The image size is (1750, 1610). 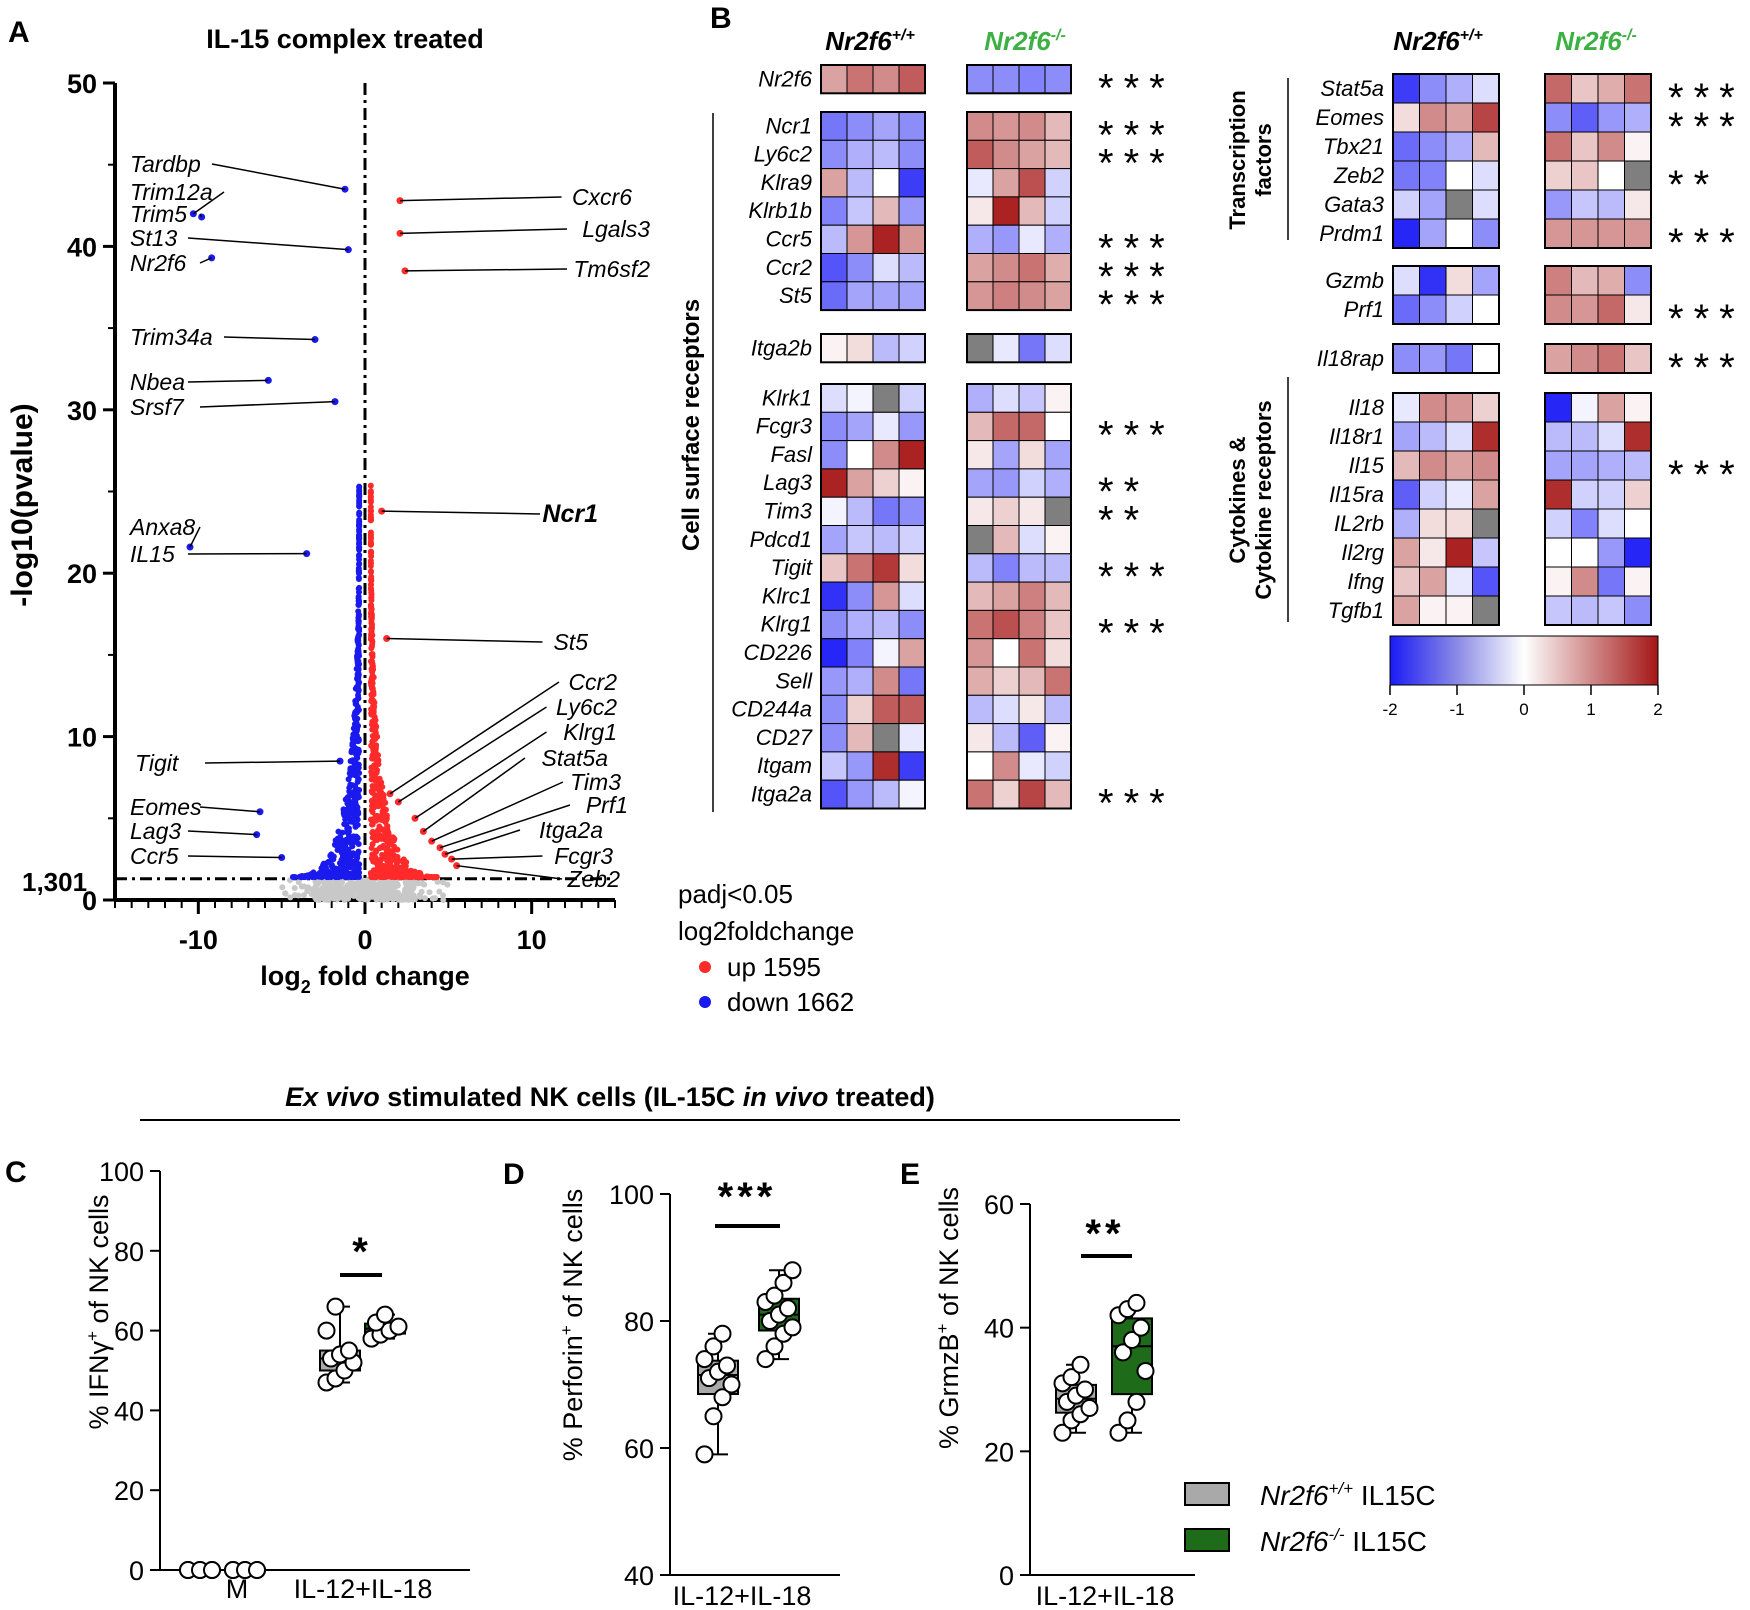 What do you see at coordinates (1354, 280) in the screenshot?
I see `heatmap-right-gene-gzmb: Gzmb` at bounding box center [1354, 280].